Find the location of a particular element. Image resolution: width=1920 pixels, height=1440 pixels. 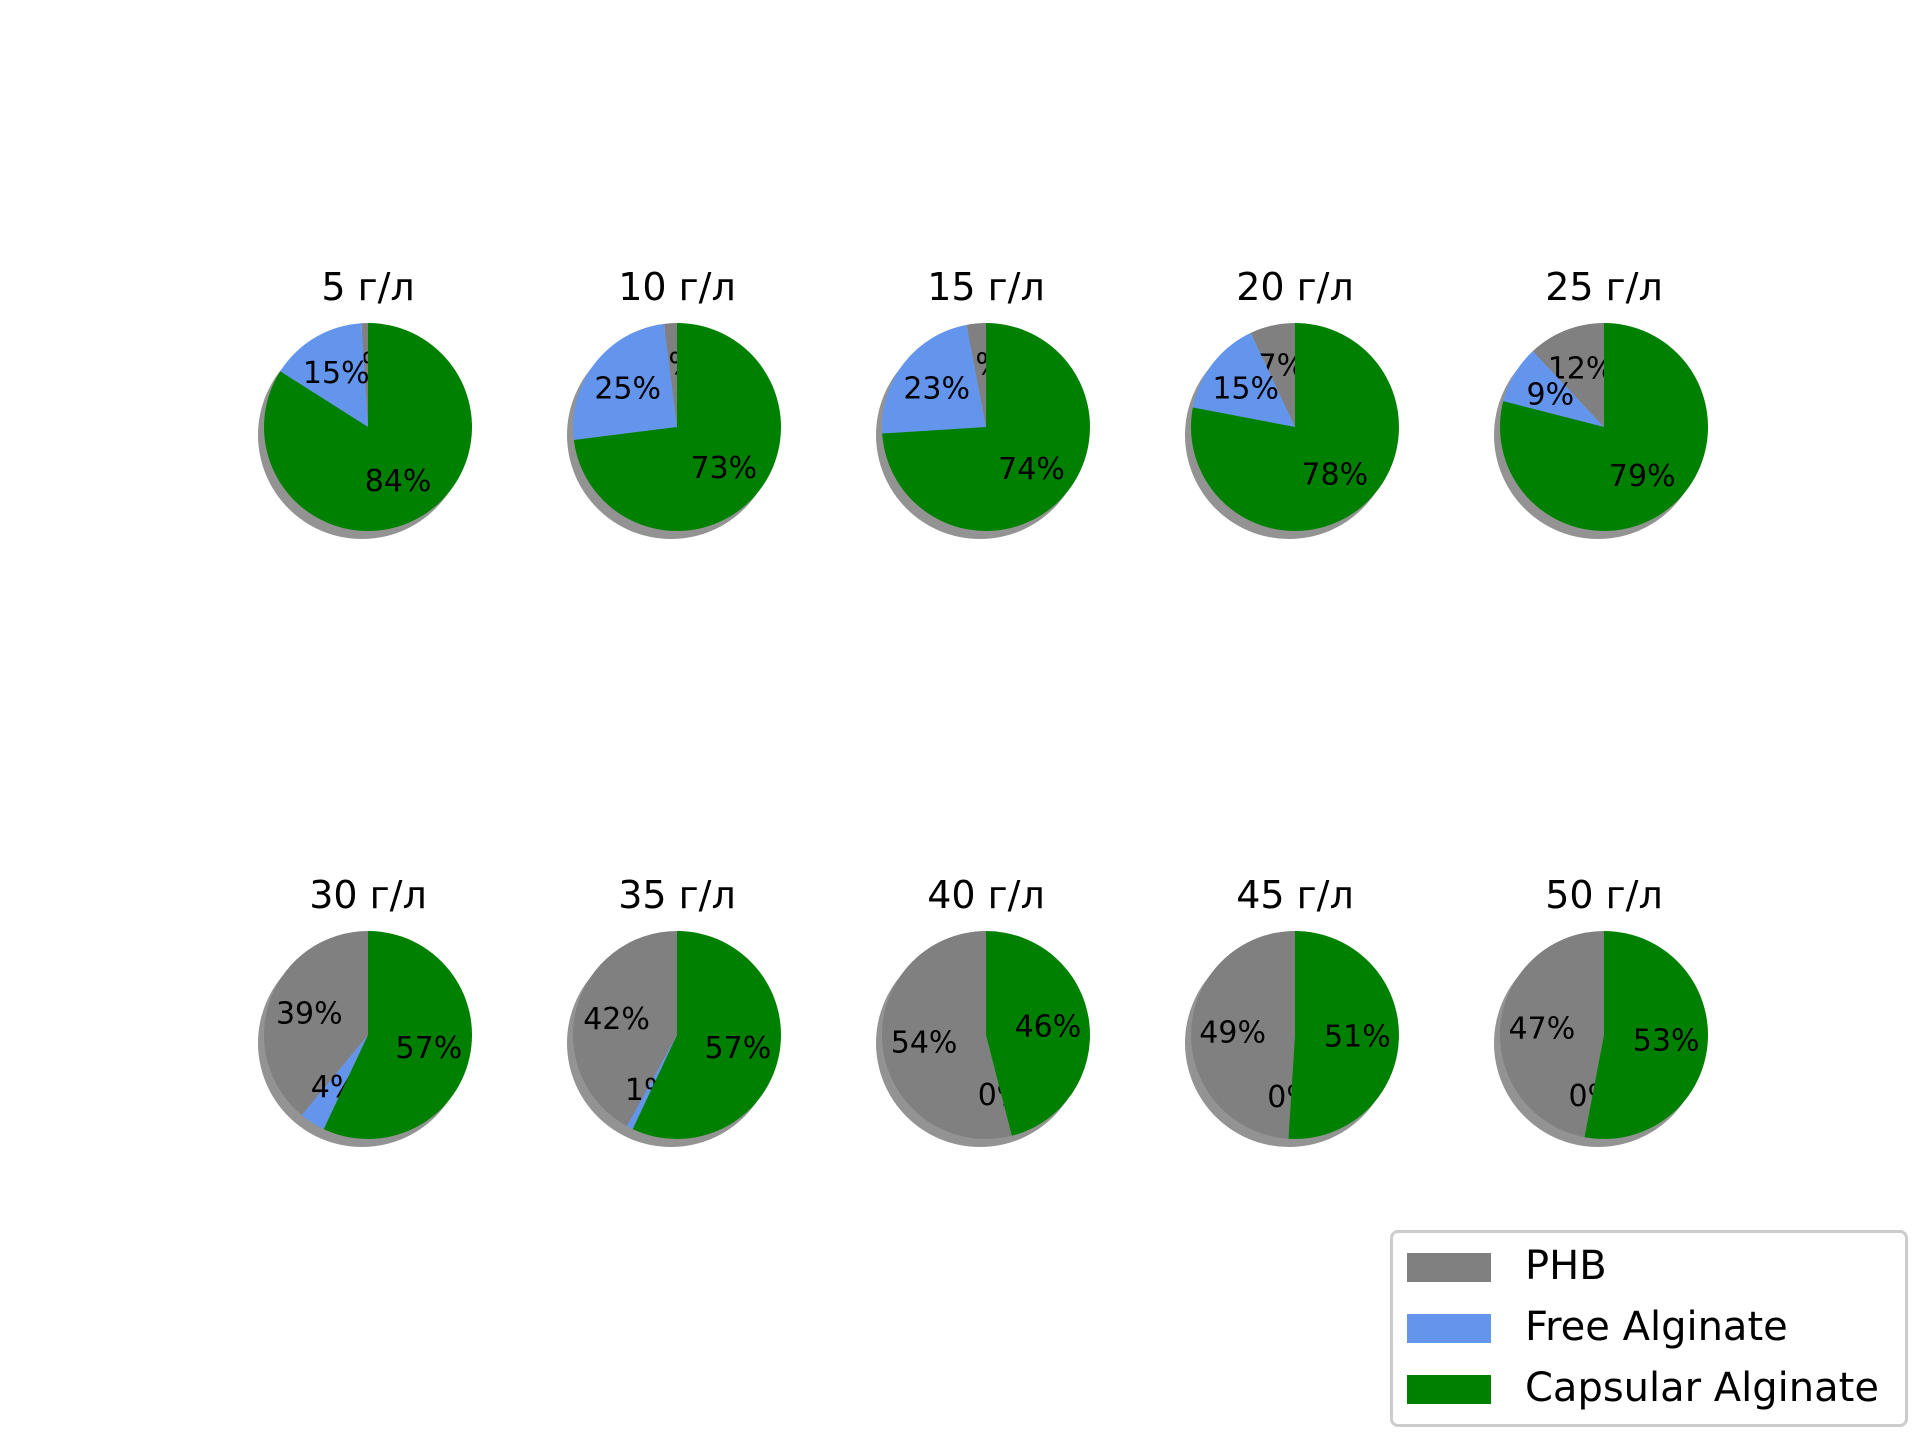

legend-entry-free-alginate: Free Alginate is located at coordinates (1649, 1327).